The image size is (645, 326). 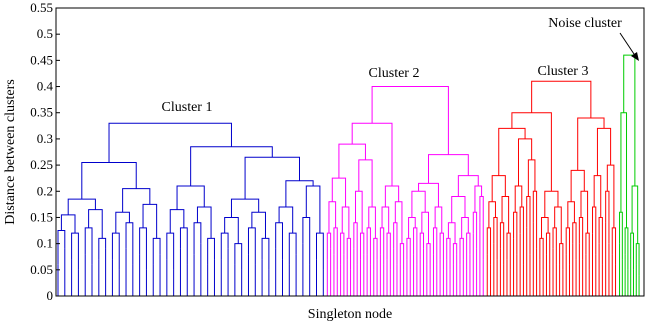 What do you see at coordinates (585, 23) in the screenshot?
I see `annotation-noise-cluster: Noise cluster` at bounding box center [585, 23].